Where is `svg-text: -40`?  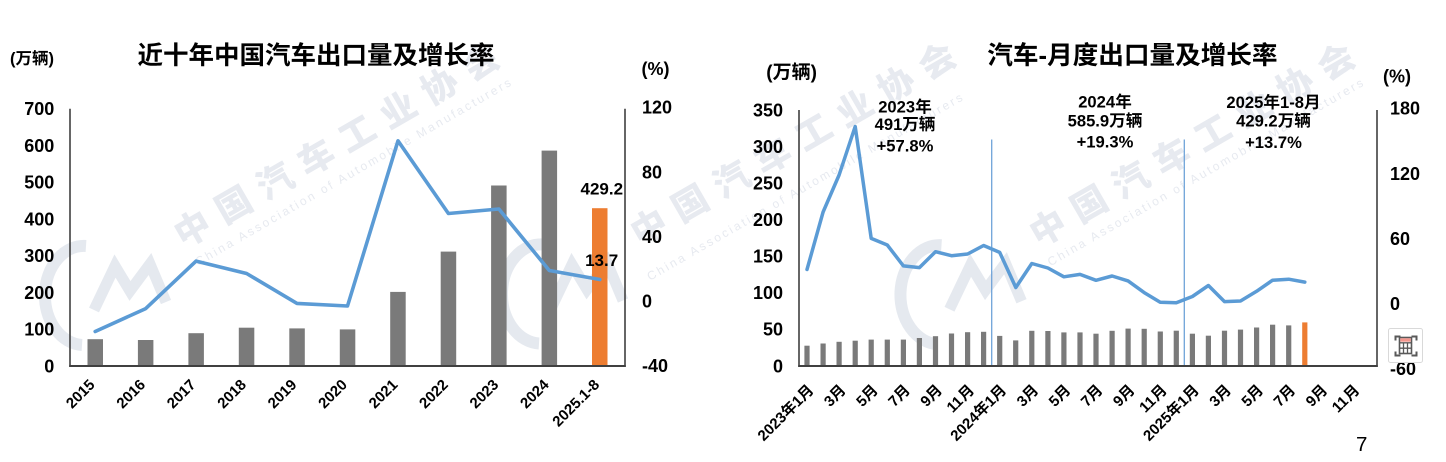
svg-text: -40 is located at coordinates (655, 366).